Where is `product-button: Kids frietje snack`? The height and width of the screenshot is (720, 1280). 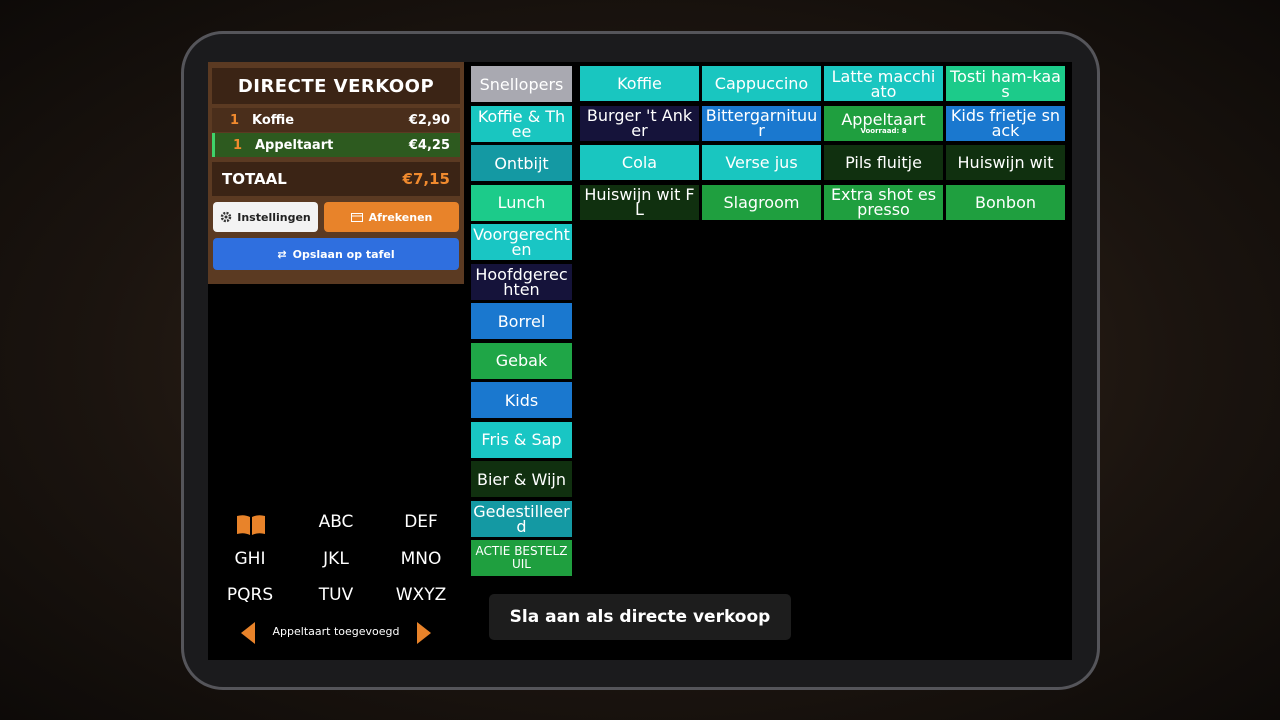
product-button: Kids frietje snack is located at coordinates (1005, 123).